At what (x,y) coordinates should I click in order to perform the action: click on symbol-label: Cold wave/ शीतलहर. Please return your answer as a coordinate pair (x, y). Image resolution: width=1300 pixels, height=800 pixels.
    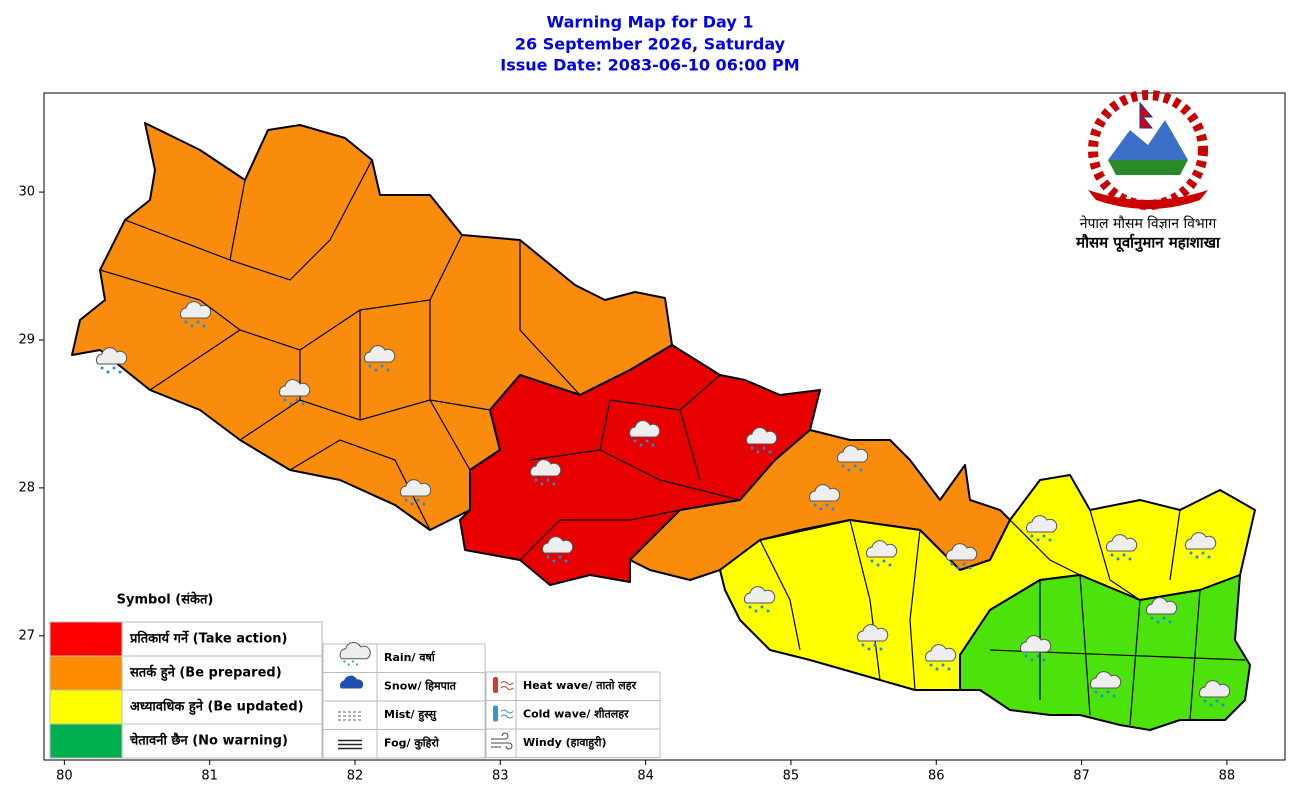
    Looking at the image, I should click on (576, 714).